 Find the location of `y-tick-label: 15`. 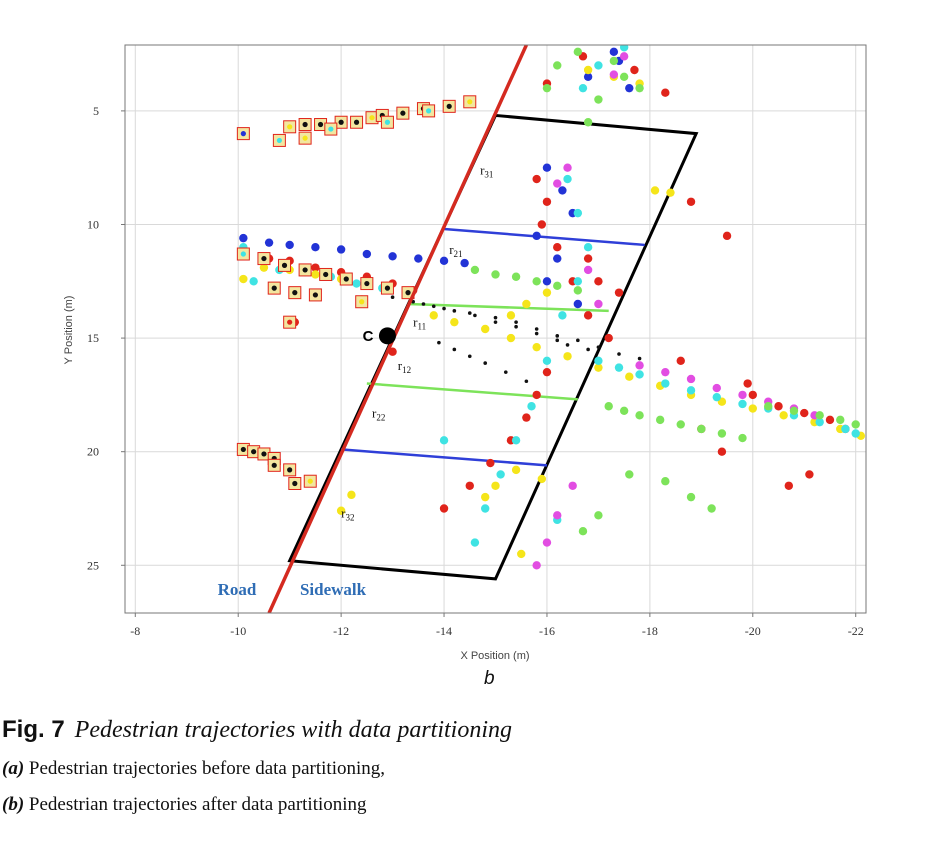

y-tick-label: 15 is located at coordinates (93, 338).